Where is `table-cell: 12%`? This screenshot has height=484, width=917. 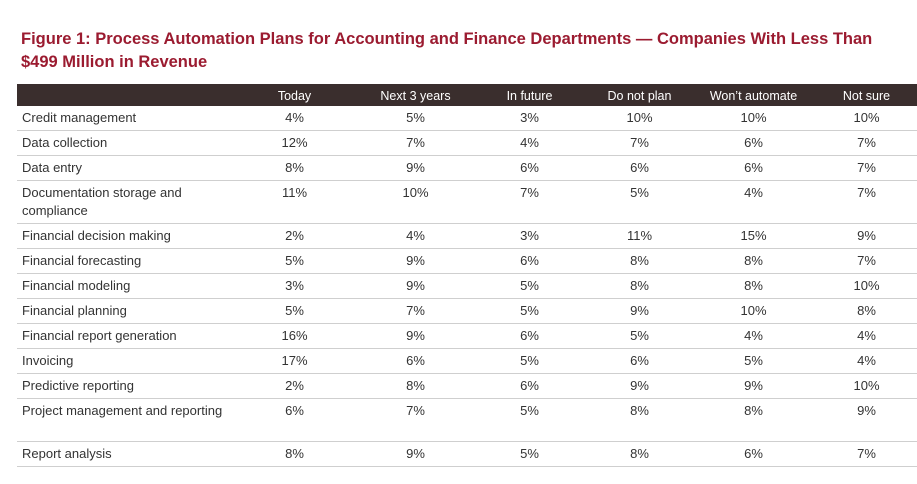 table-cell: 12% is located at coordinates (294, 143).